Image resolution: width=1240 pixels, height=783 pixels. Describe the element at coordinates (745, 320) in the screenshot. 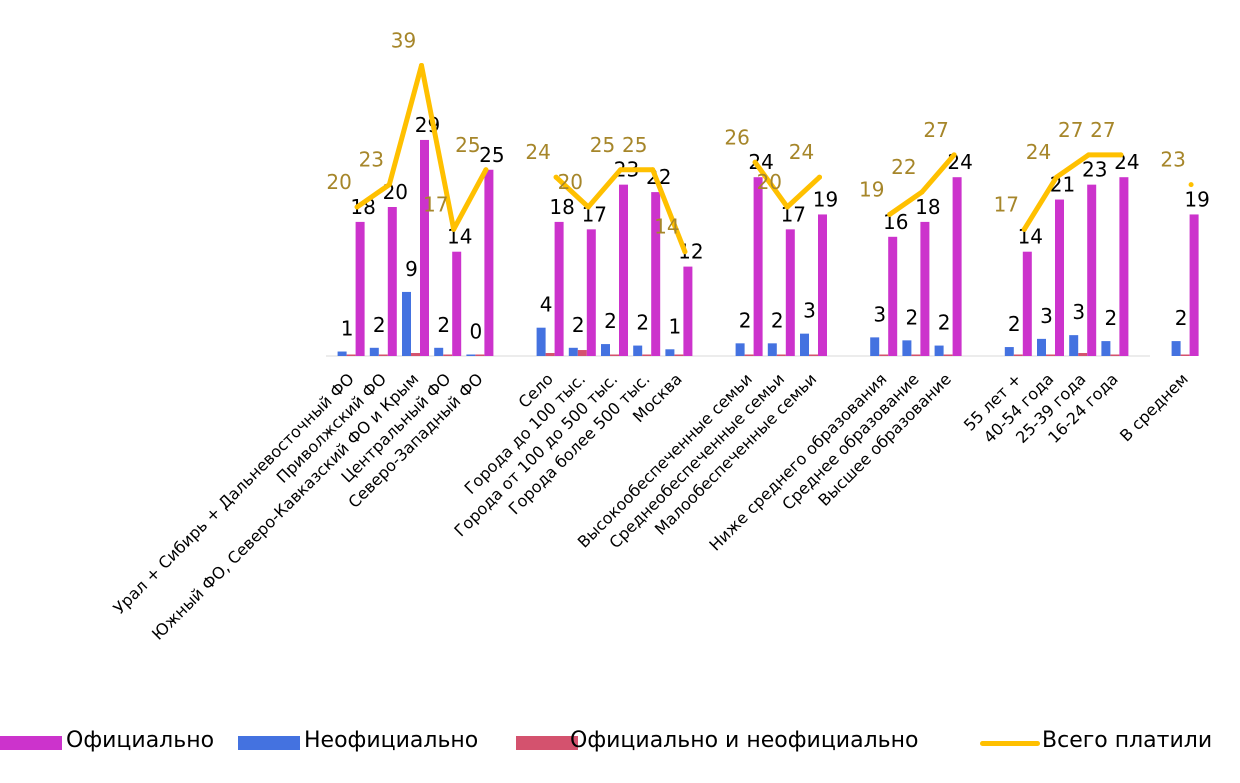

I see `label-unofficial-10: 2` at that location.